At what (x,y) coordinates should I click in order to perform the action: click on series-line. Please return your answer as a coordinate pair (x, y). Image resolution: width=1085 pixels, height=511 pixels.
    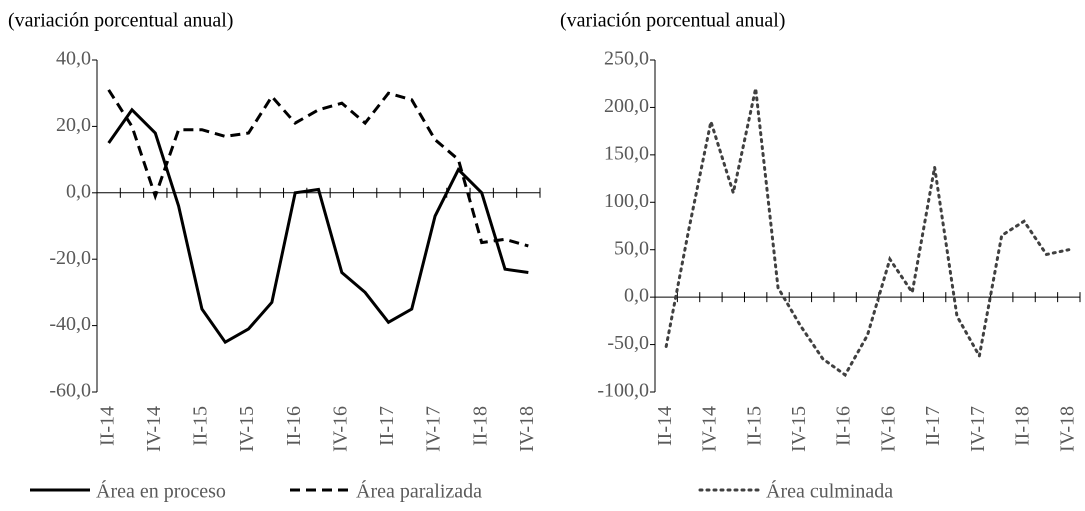
    Looking at the image, I should click on (318, 168).